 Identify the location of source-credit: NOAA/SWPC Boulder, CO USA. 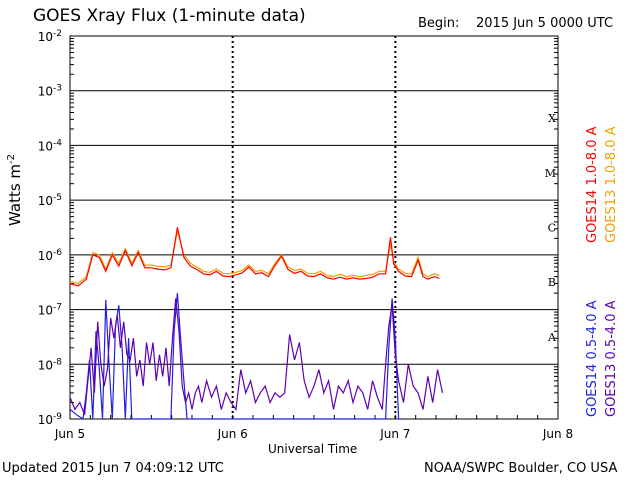
(521, 468).